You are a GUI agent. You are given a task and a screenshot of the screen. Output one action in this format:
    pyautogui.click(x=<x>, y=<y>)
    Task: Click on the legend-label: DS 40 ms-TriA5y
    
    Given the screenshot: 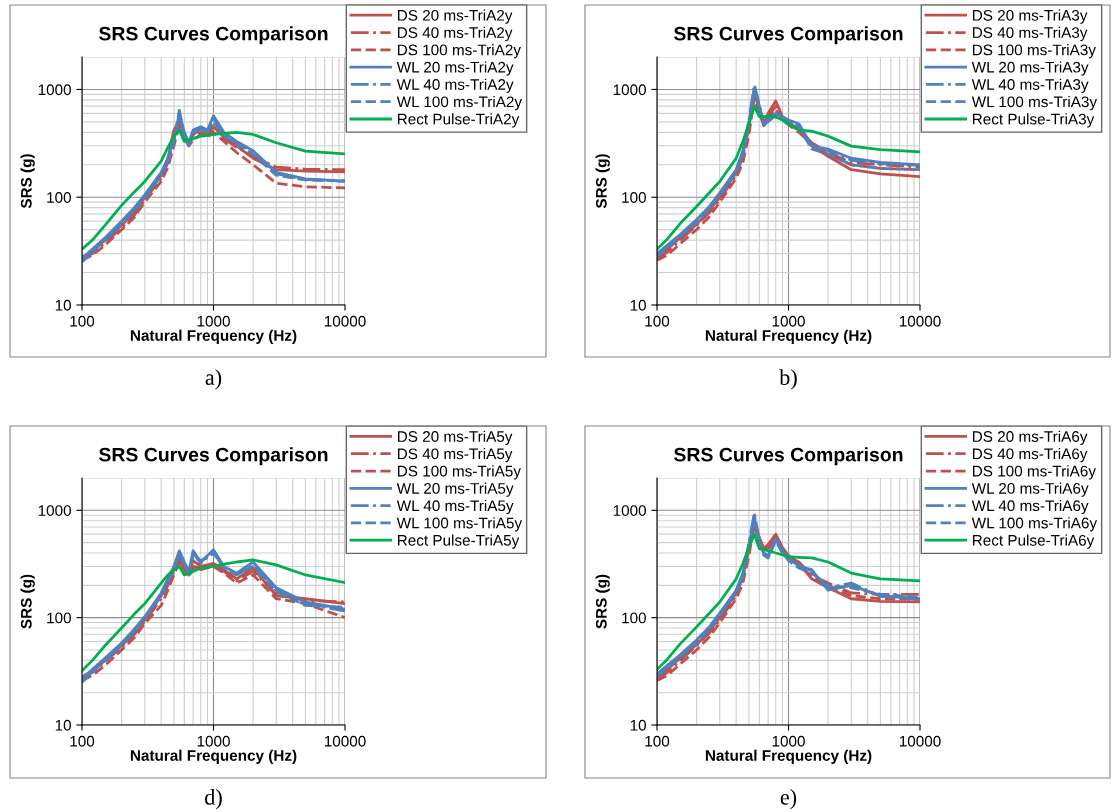 What is the action you would take?
    pyautogui.click(x=455, y=455)
    